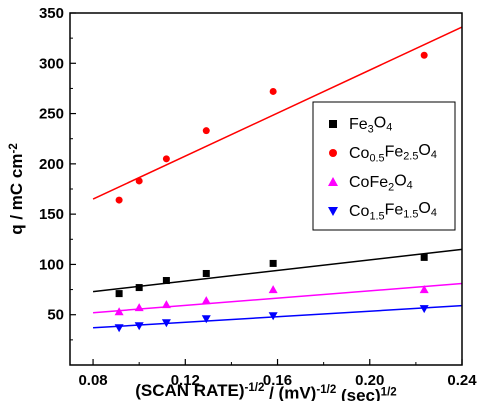 This screenshot has width=480, height=401. Describe the element at coordinates (381, 182) in the screenshot. I see `legend-label: CoFe2O4` at that location.